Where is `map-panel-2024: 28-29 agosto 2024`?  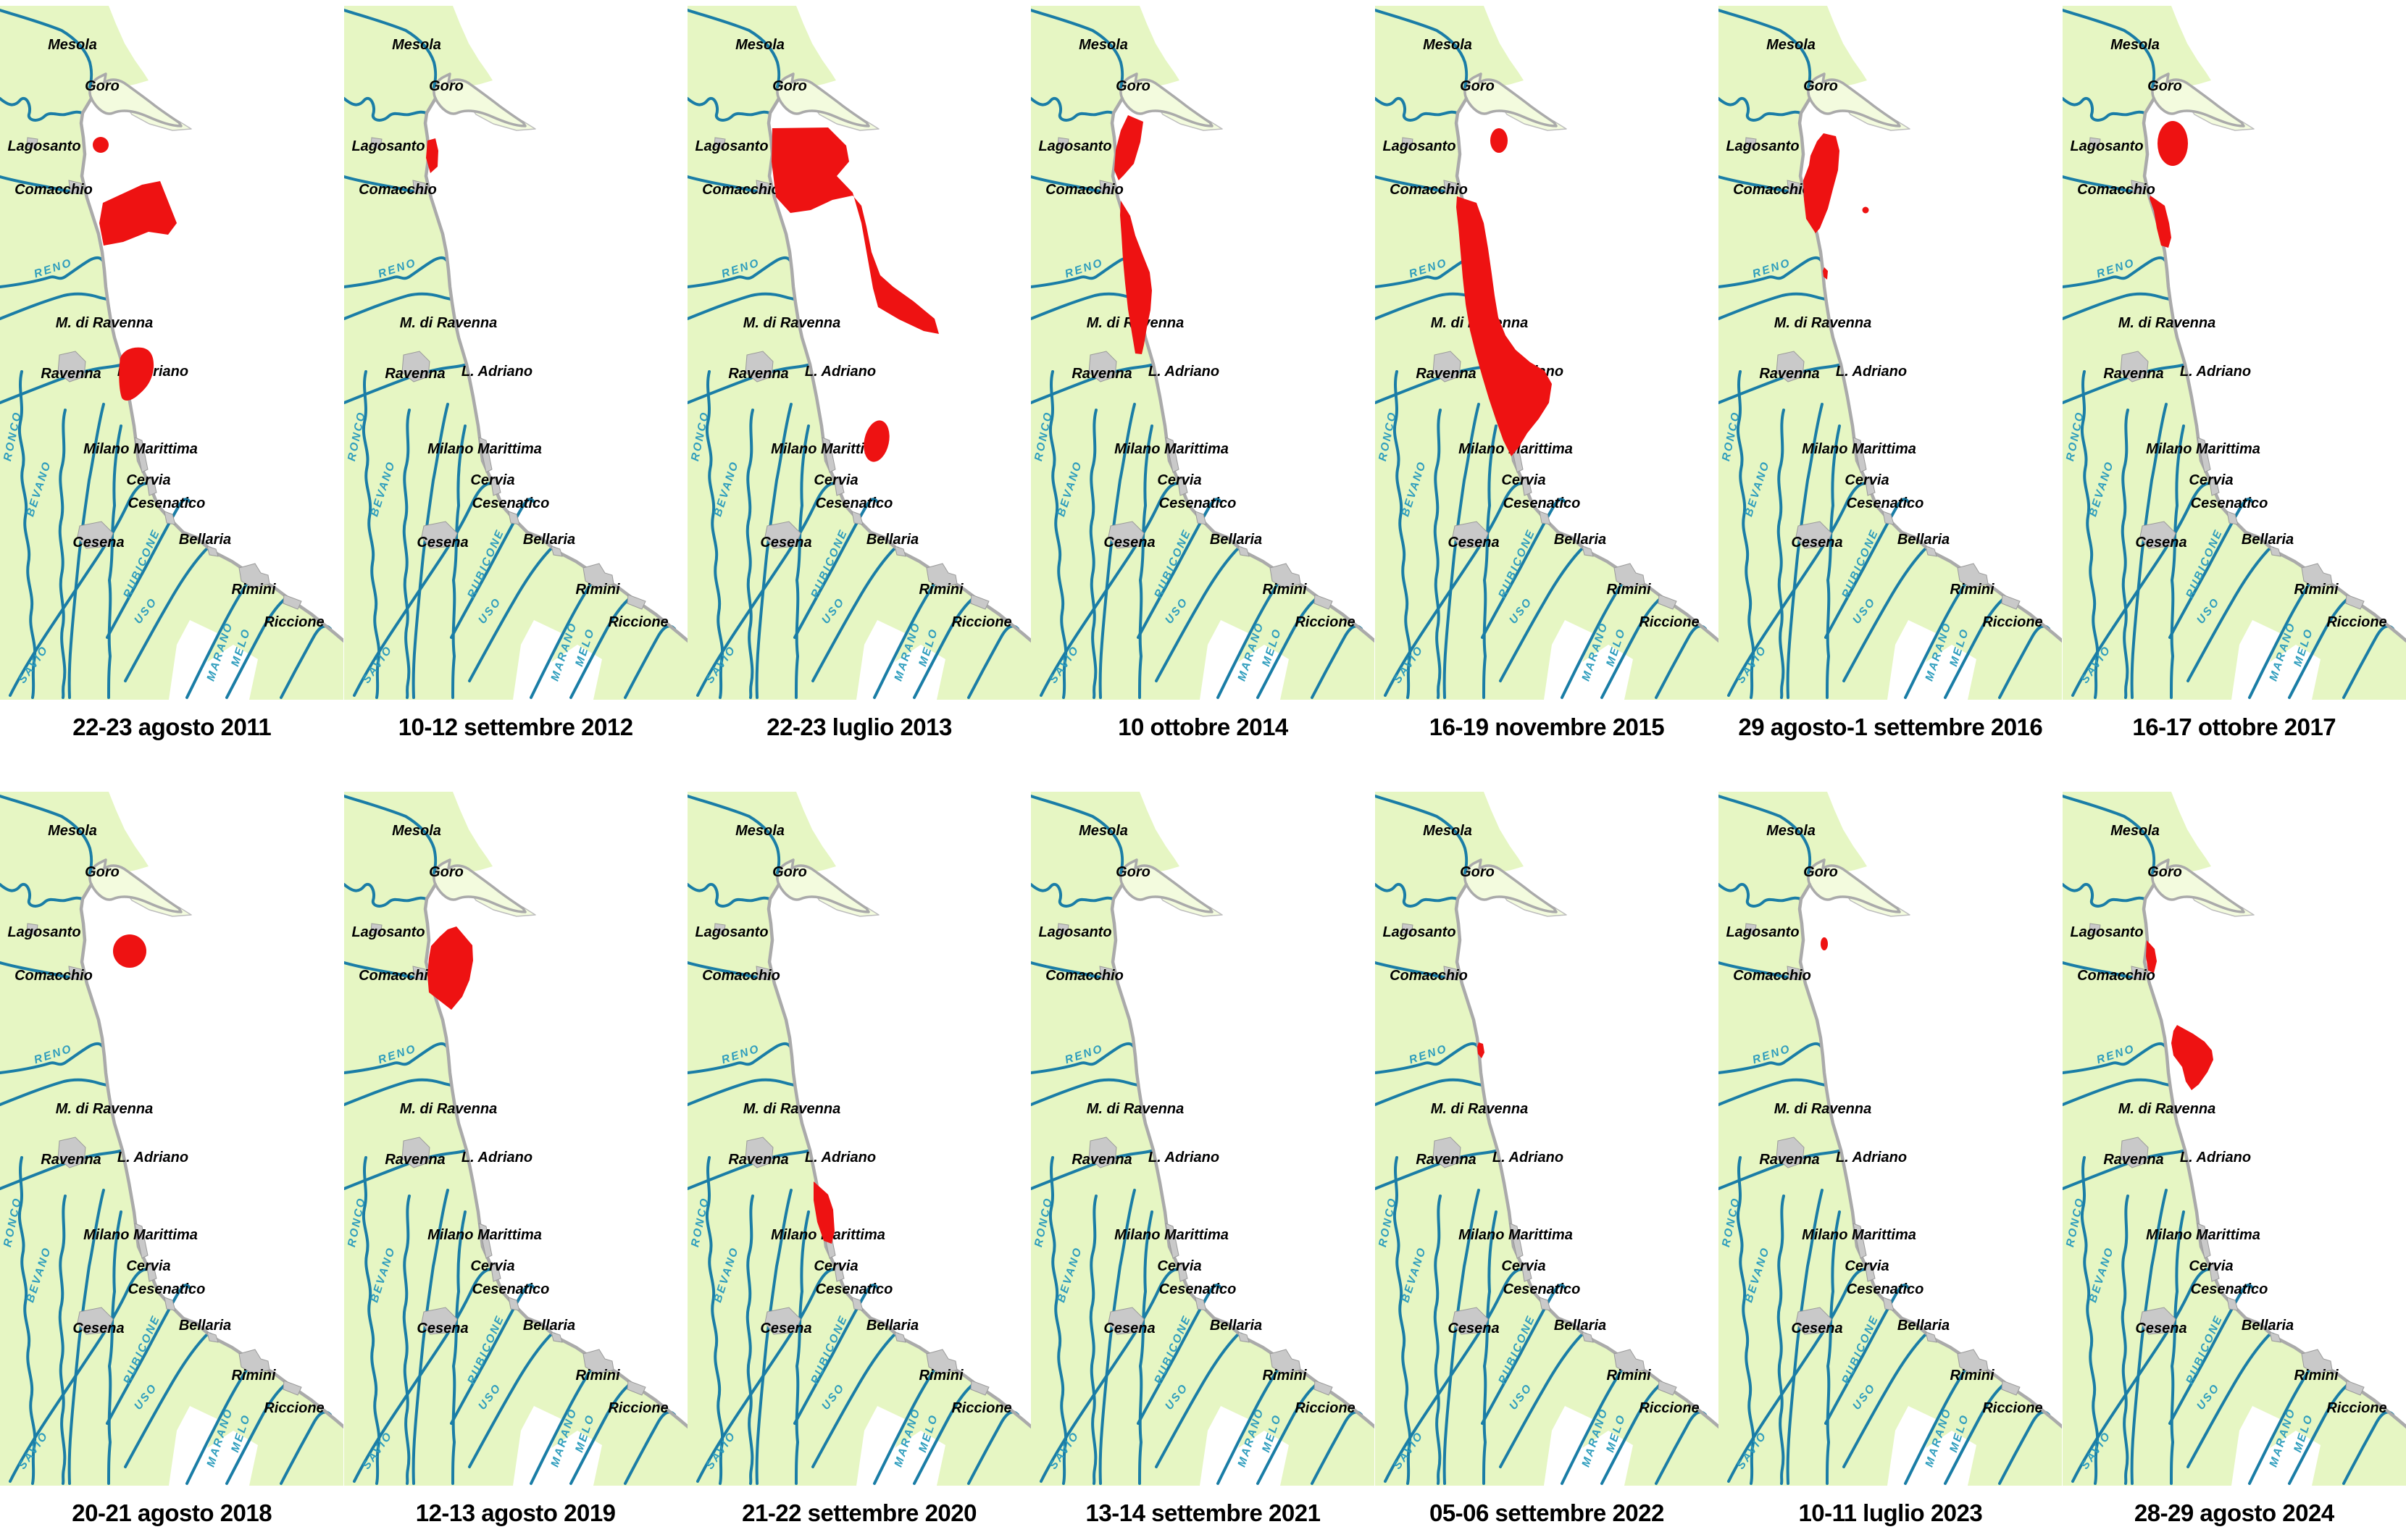
map-panel-2024: 28-29 agosto 2024 is located at coordinates (2234, 1155).